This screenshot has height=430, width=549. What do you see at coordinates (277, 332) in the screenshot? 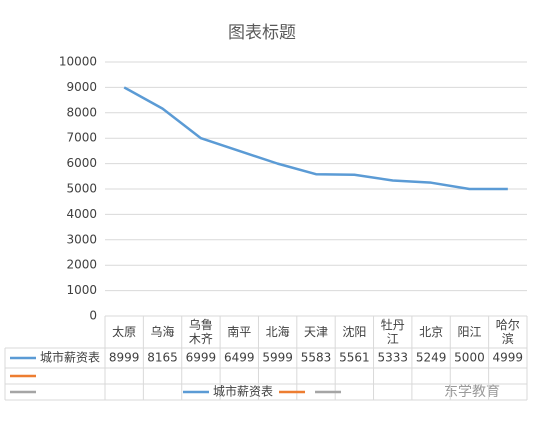
I see `x-tick-label: 北海` at bounding box center [277, 332].